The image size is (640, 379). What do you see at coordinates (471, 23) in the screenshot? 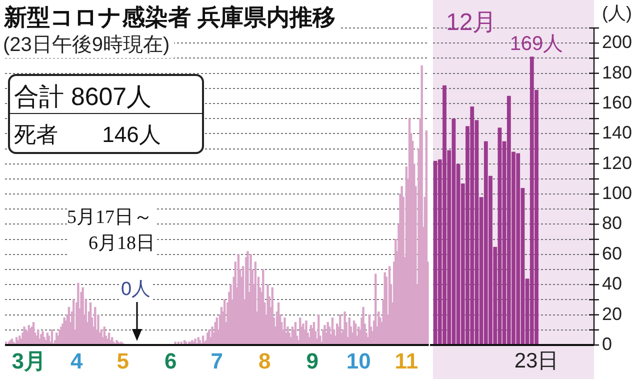
I see `annotation: 12月` at bounding box center [471, 23].